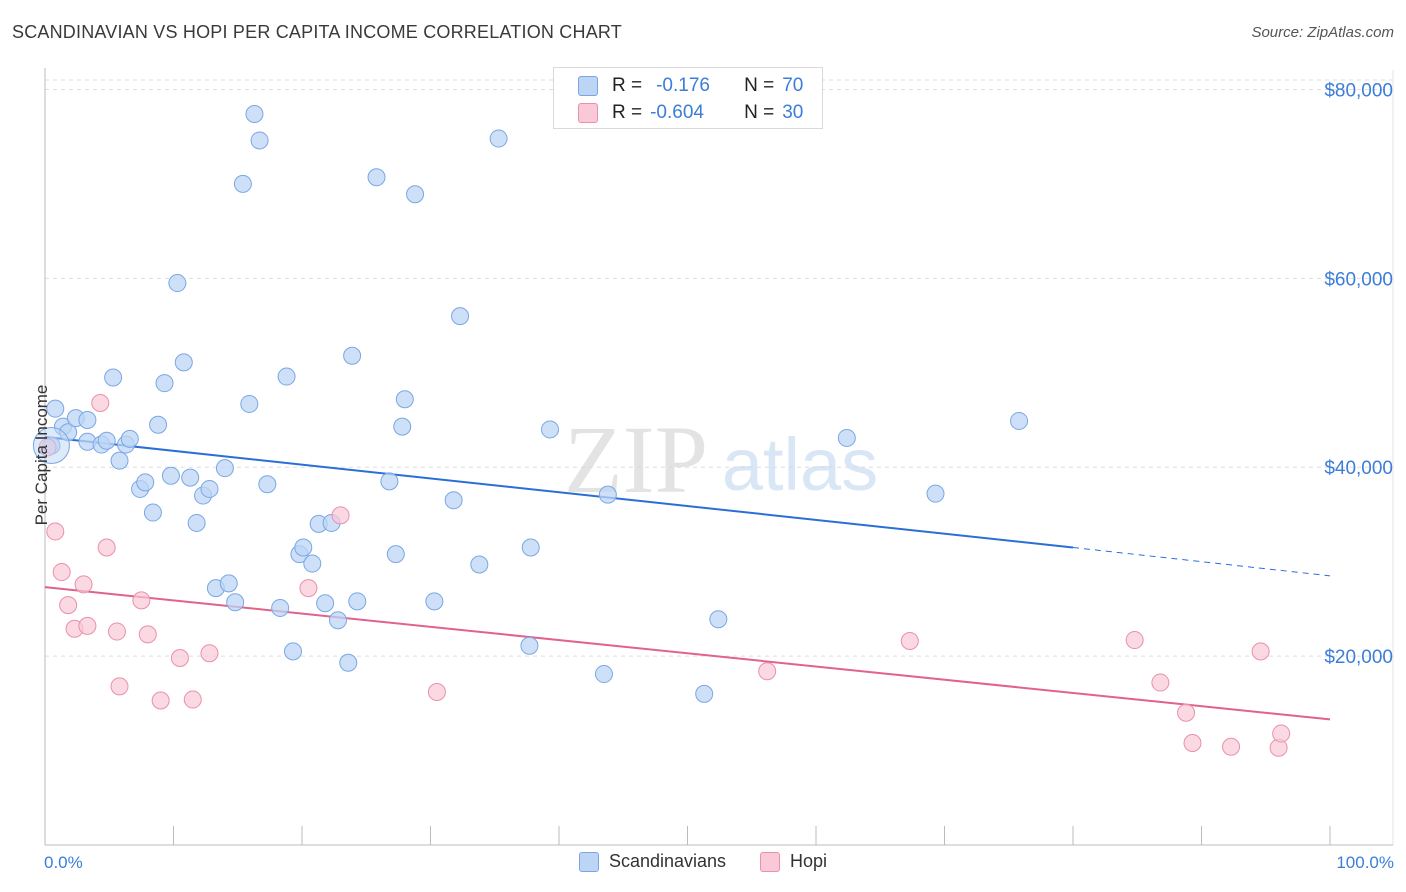 The image size is (1406, 892). Describe the element at coordinates (809, 861) in the screenshot. I see `hopi-legend-label: Hopi` at that location.